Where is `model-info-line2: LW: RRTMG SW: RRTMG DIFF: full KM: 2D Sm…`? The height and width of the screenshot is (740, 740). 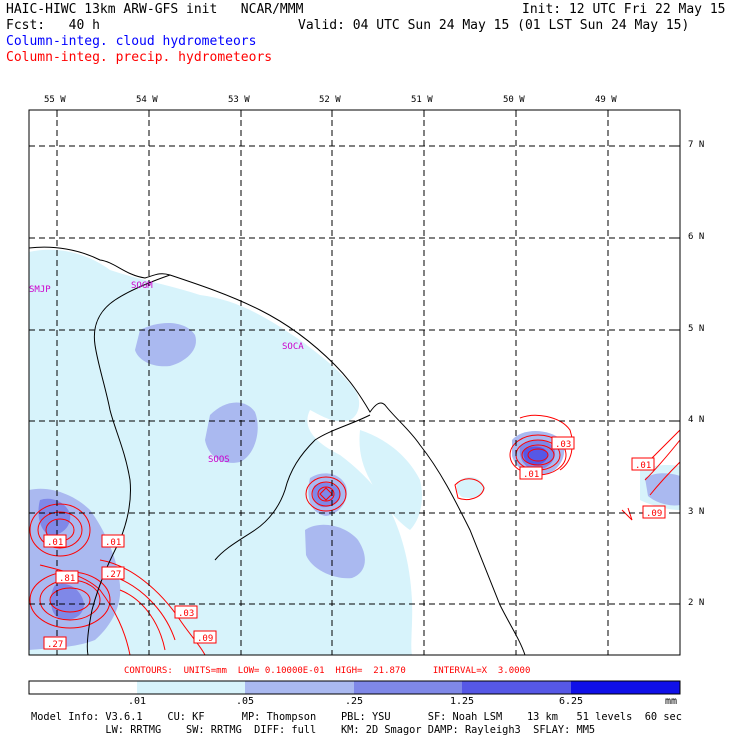
model-info-line2: LW: RRTMG SW: RRTMG DIFF: full KM: 2D Sm… is located at coordinates (313, 730).